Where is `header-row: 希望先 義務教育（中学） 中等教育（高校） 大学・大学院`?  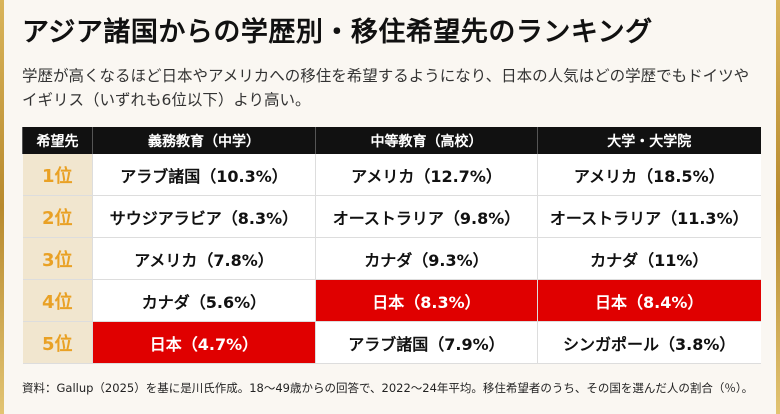
header-row: 希望先 義務教育（中学） 中等教育（高校） 大学・大学院 is located at coordinates (391, 140).